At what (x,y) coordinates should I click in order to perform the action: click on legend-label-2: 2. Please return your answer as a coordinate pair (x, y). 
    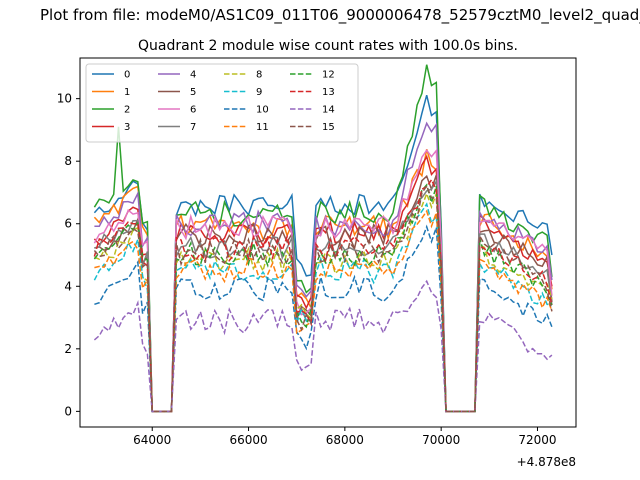
    Looking at the image, I should click on (127, 110).